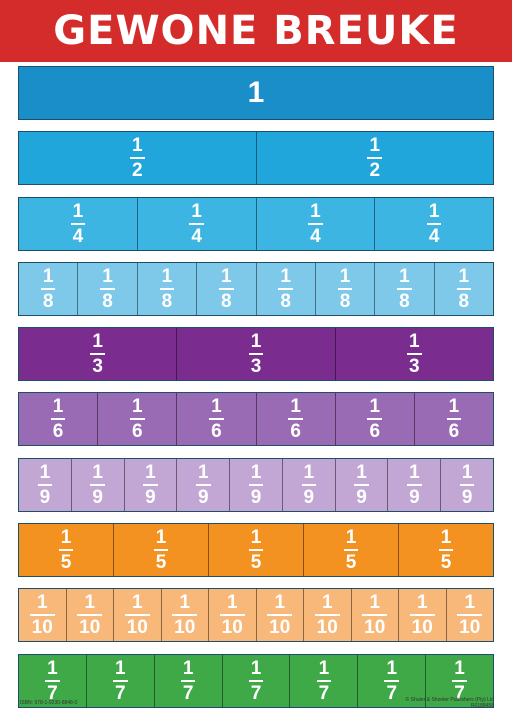  Describe the element at coordinates (256, 31) in the screenshot. I see `page-title: GEWONE BREUKE` at that location.